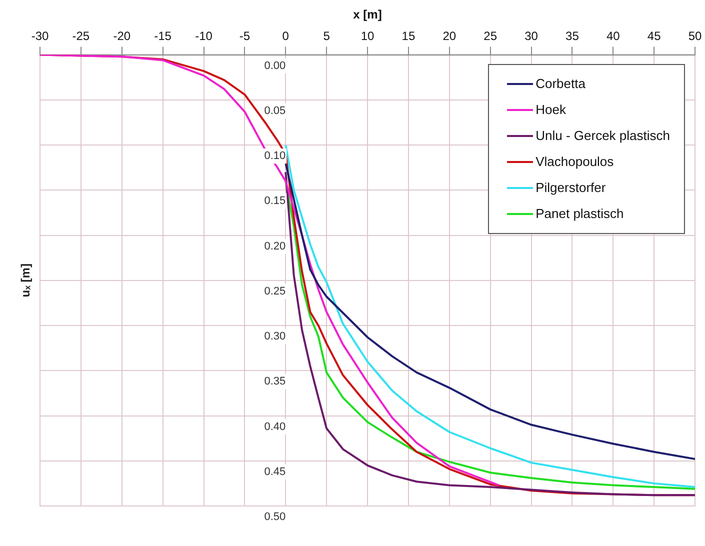 This screenshot has width=705, height=546. I want to click on x-tick-label: 25, so click(491, 35).